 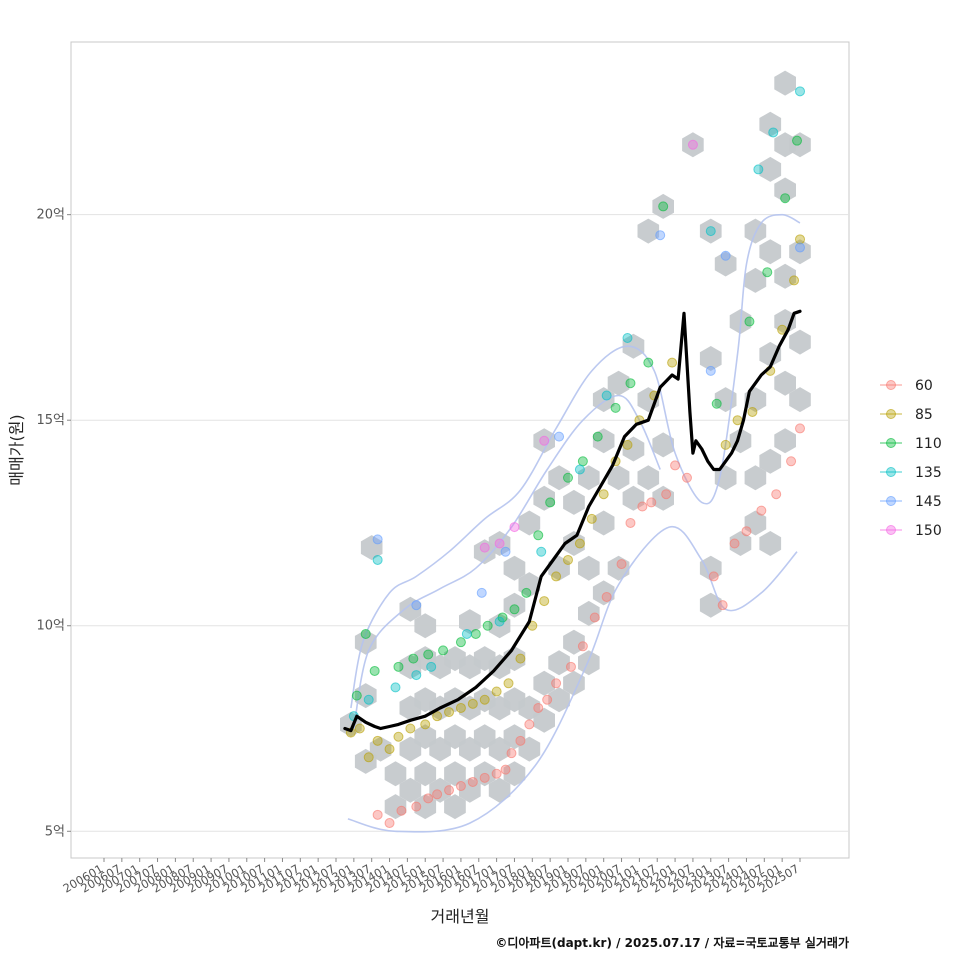 I want to click on y-axis-ticks: 5억 10억 15억 20억, so click(x=53, y=523).